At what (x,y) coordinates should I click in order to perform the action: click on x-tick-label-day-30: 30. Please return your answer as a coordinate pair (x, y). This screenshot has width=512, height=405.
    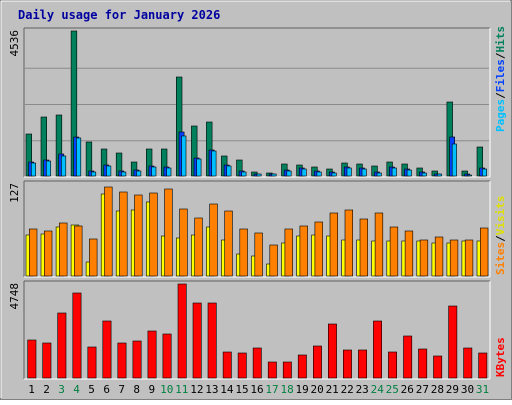
    Looking at the image, I should click on (467, 389).